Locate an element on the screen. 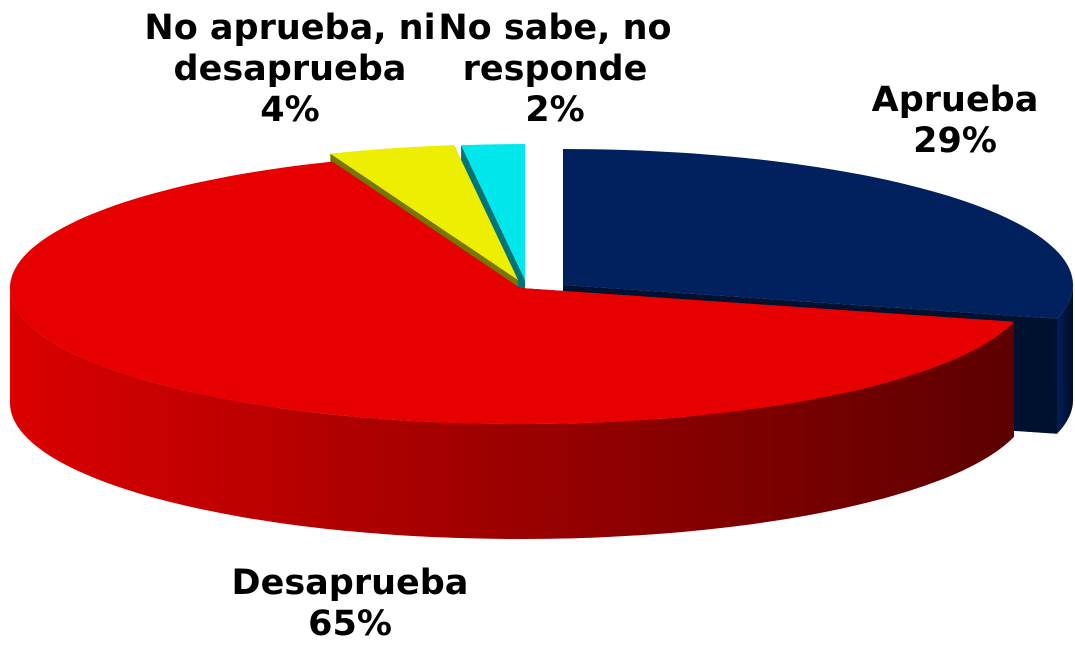 The width and height of the screenshot is (1075, 648). slice-label: Desaprueba 65% is located at coordinates (350, 604).